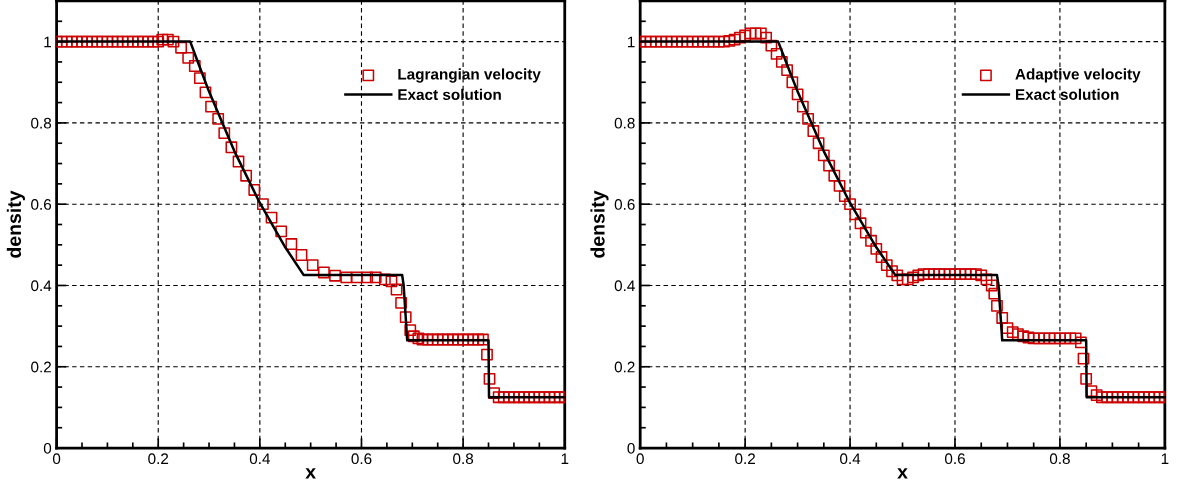 The height and width of the screenshot is (487, 1179). What do you see at coordinates (1078, 75) in the screenshot?
I see `legend-label: Adaptive velocity` at bounding box center [1078, 75].